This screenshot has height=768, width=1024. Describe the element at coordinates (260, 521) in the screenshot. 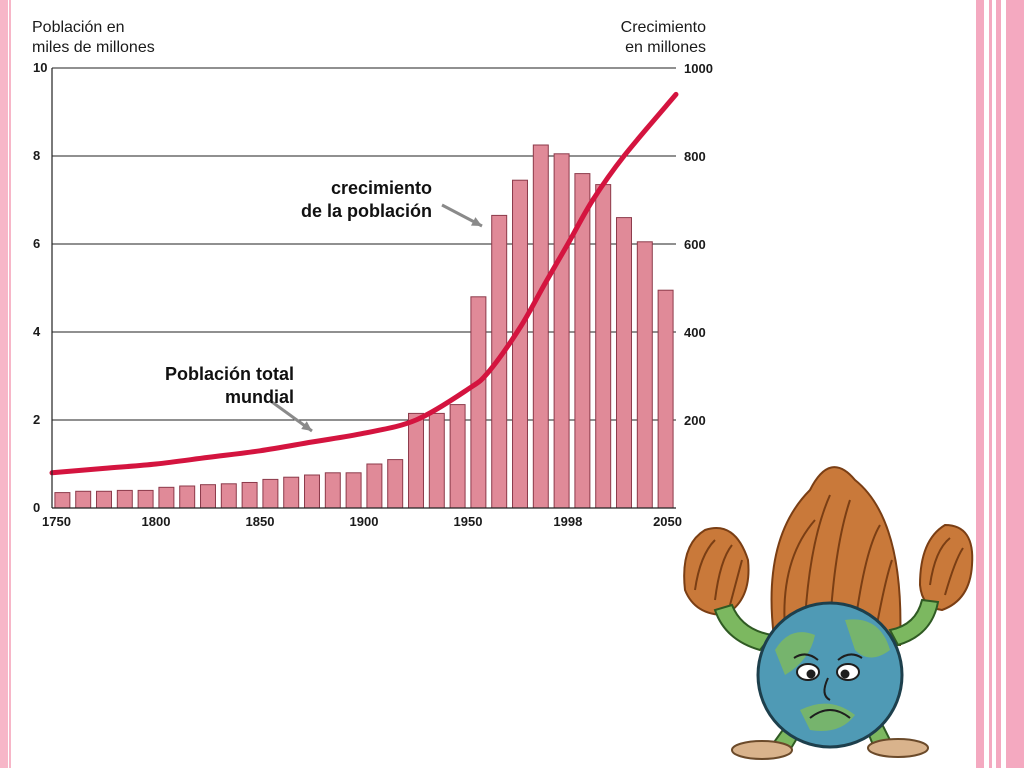

I see `x-tick-label: 1850` at that location.